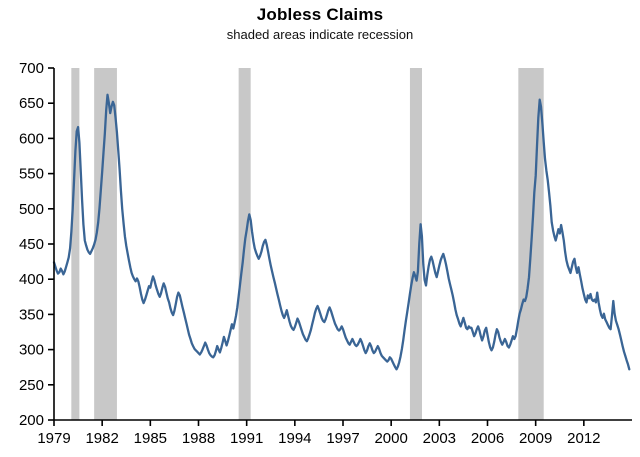  Describe the element at coordinates (583, 438) in the screenshot. I see `x-tick-label: 2012` at that location.